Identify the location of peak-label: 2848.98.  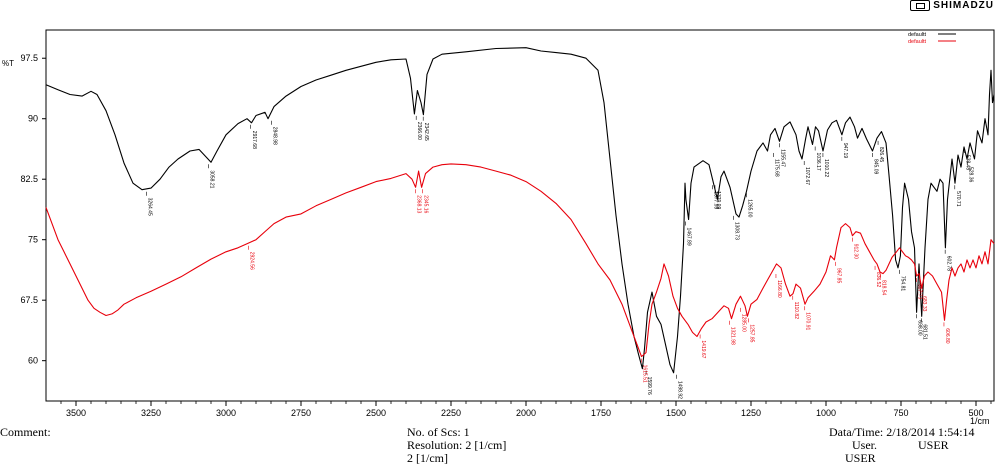
(274, 136).